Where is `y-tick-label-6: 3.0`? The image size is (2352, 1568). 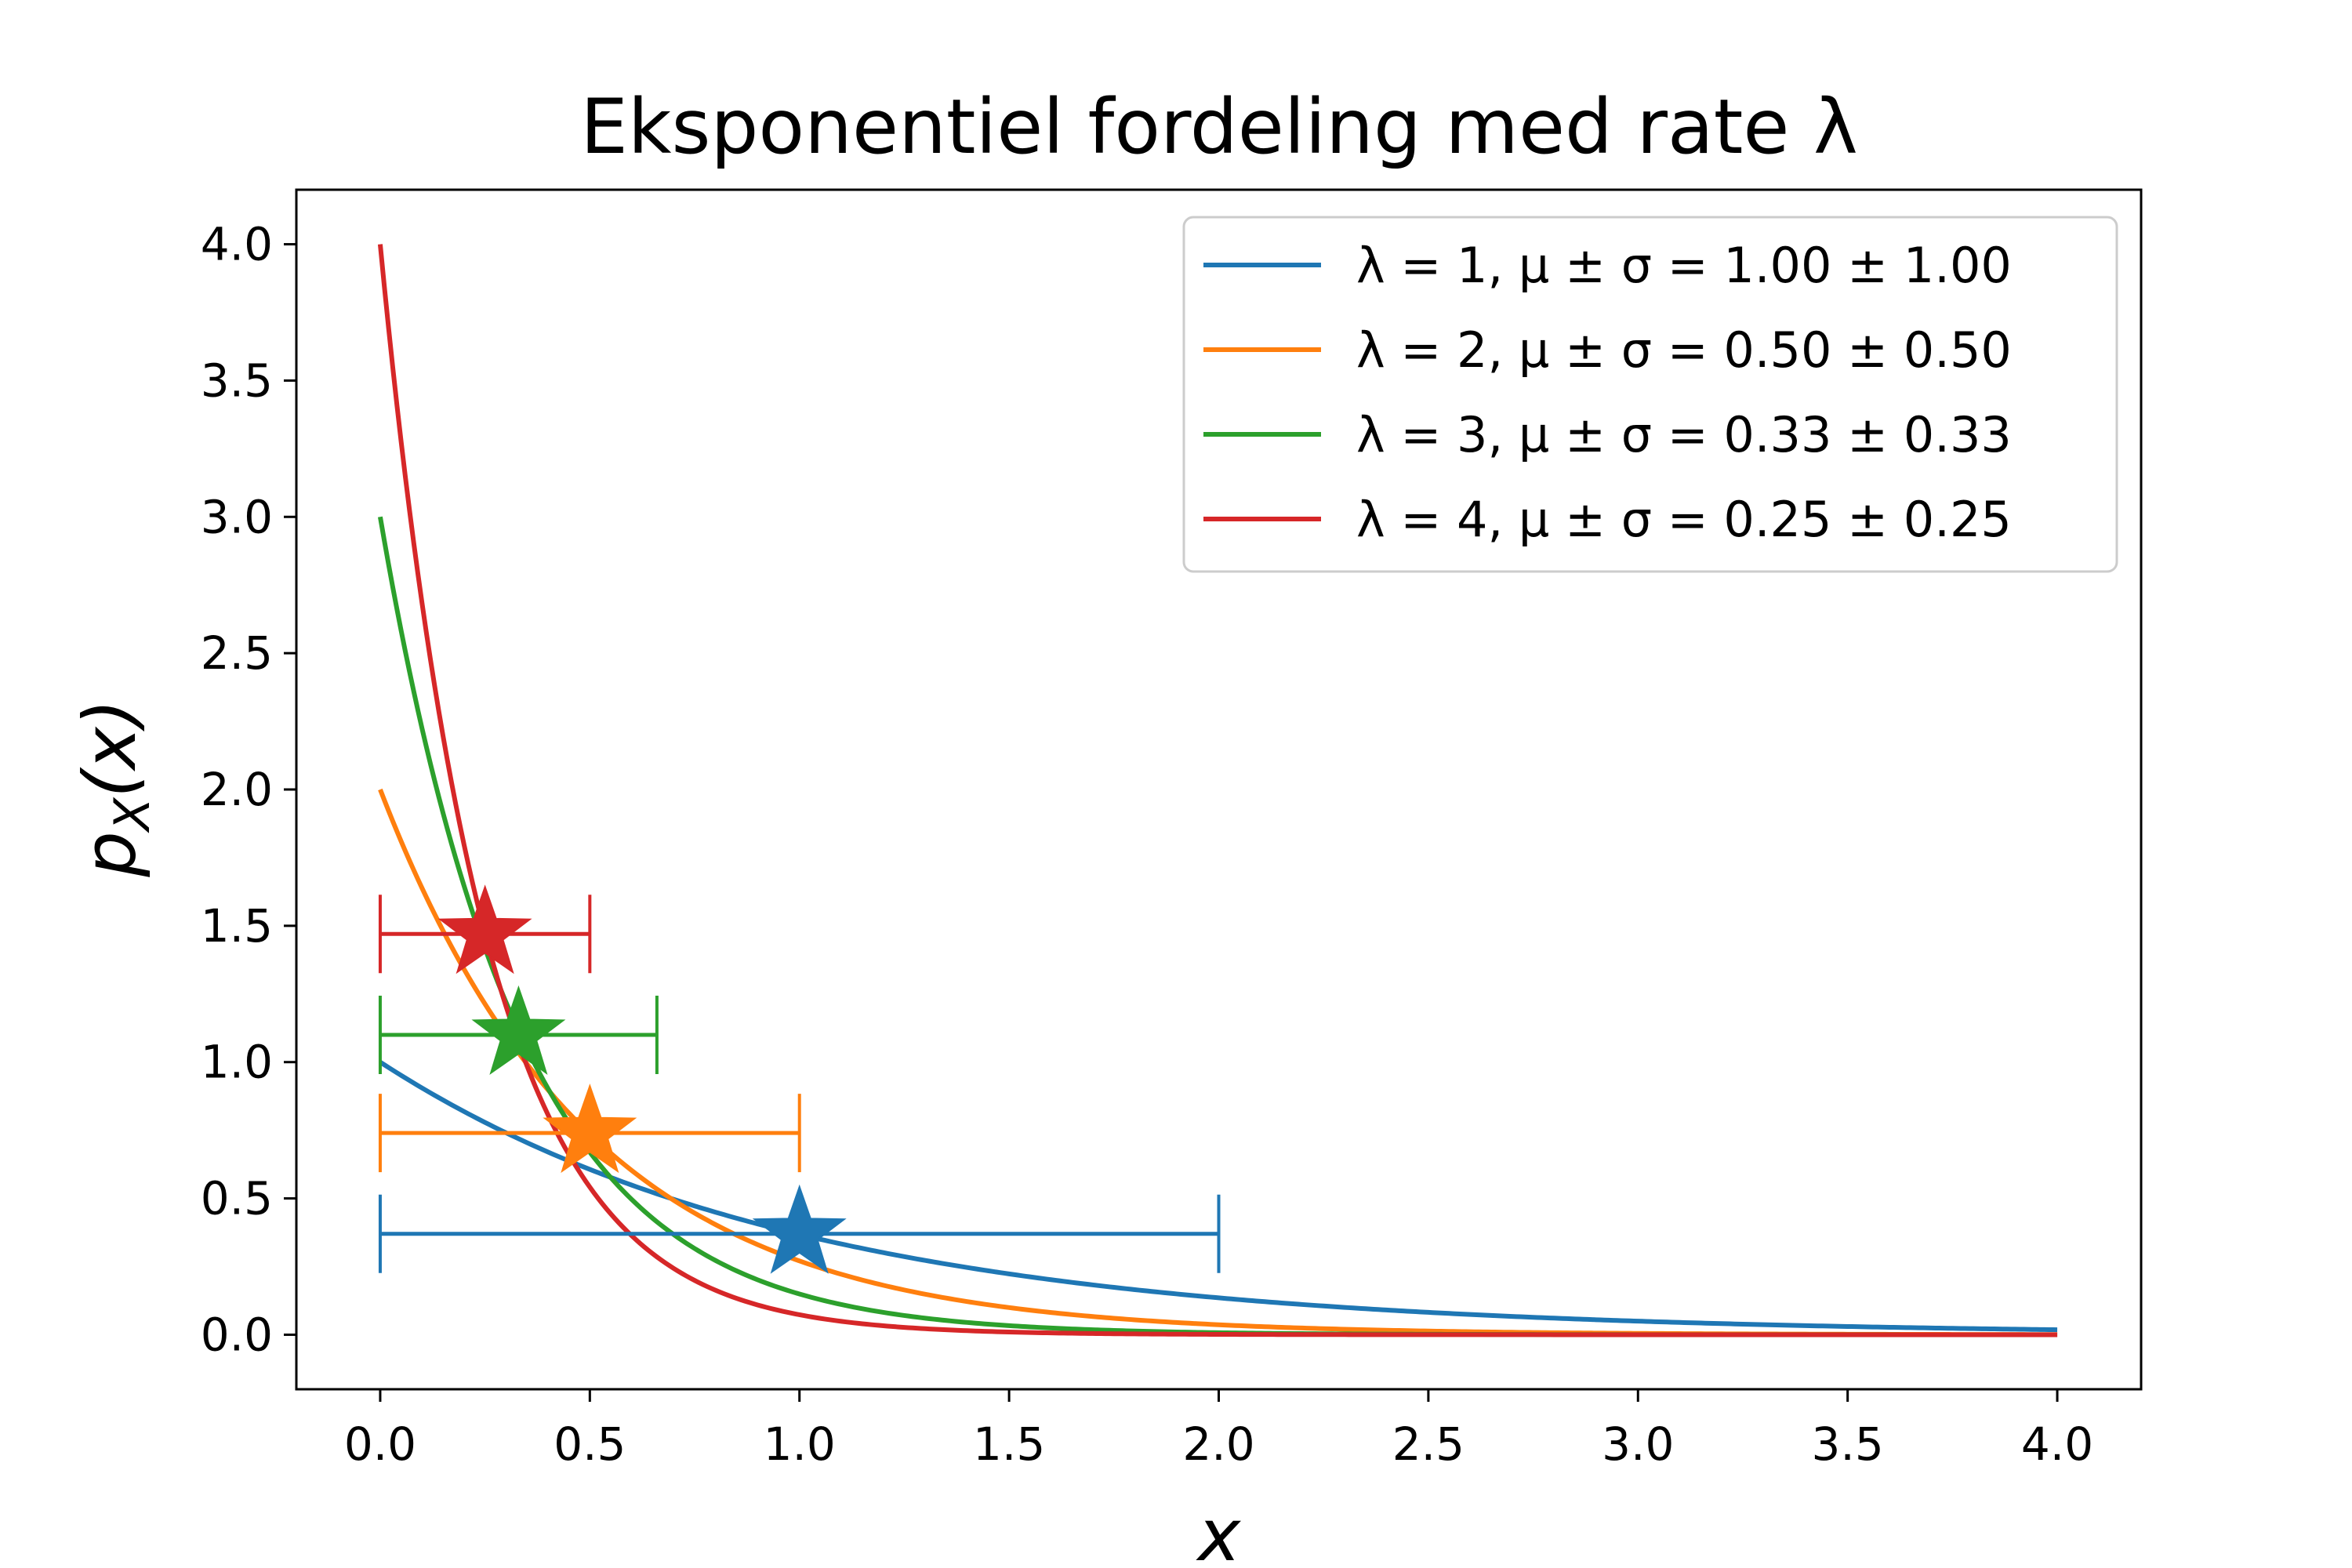 y-tick-label-6: 3.0 is located at coordinates (237, 516).